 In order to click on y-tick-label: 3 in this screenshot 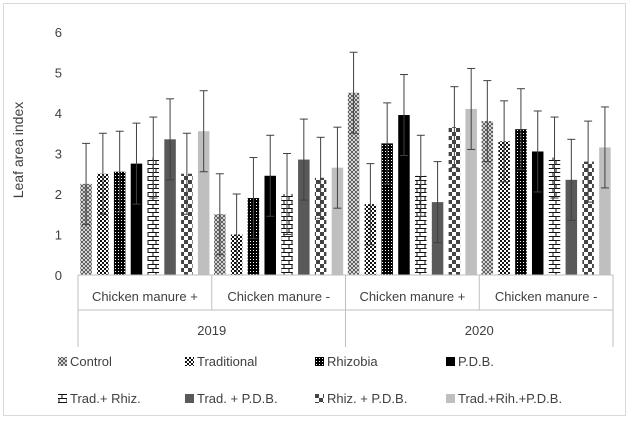, I will do `click(58, 154)`.